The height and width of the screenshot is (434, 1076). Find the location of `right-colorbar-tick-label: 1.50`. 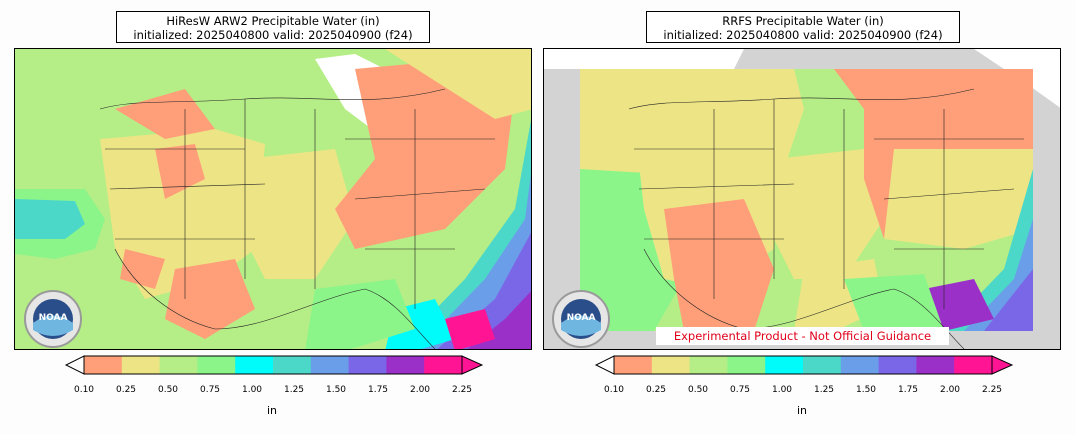

right-colorbar-tick-label: 1.50 is located at coordinates (866, 390).